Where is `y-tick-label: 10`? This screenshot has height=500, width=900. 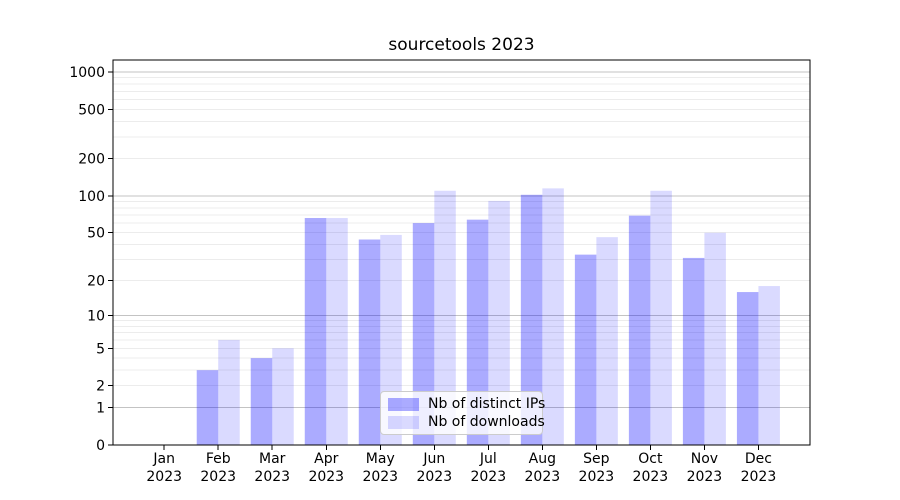
y-tick-label: 10 is located at coordinates (96, 317).